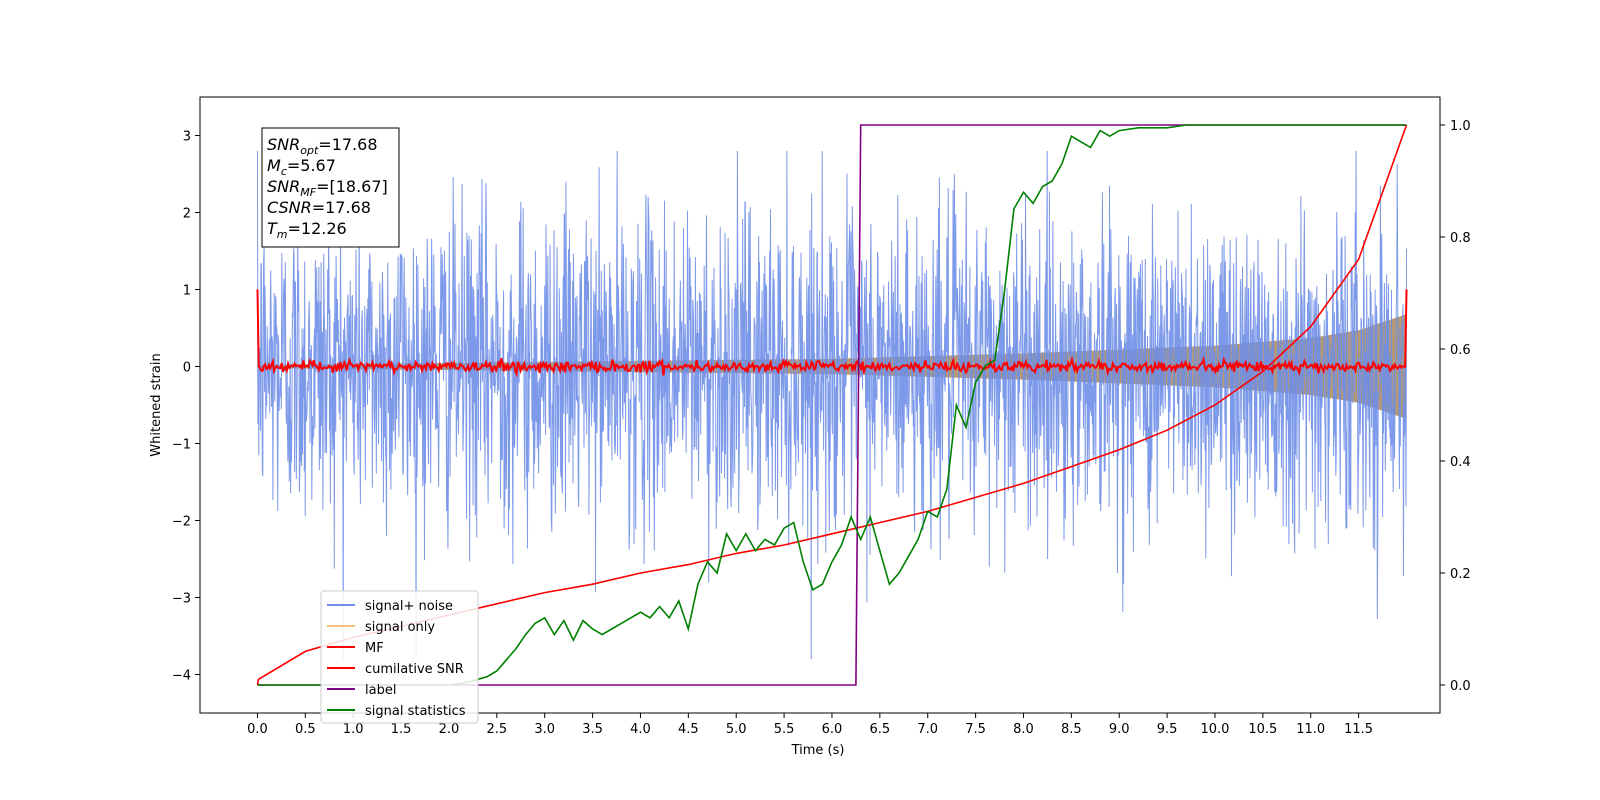  Describe the element at coordinates (187, 291) in the screenshot. I see `y-tick-label: 1` at that location.